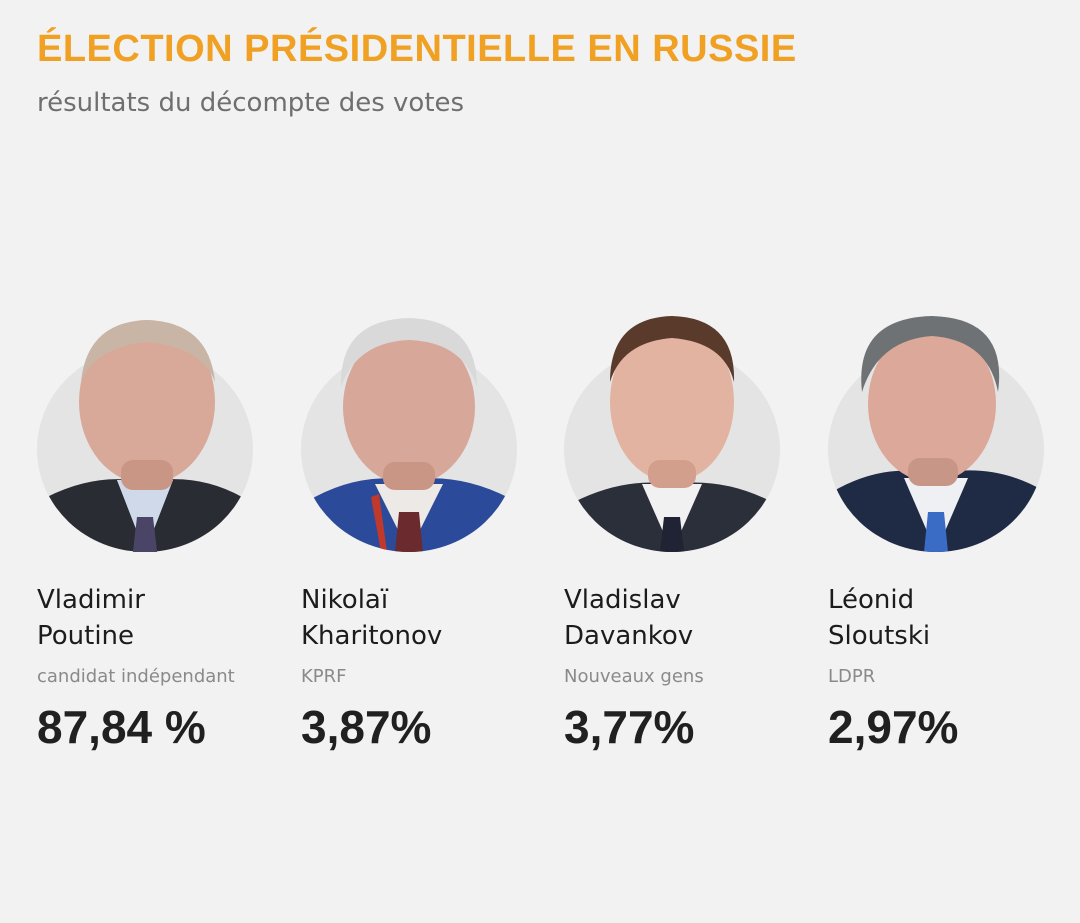  Describe the element at coordinates (948, 618) in the screenshot. I see `candidate-name: Léonid Sloutski` at that location.